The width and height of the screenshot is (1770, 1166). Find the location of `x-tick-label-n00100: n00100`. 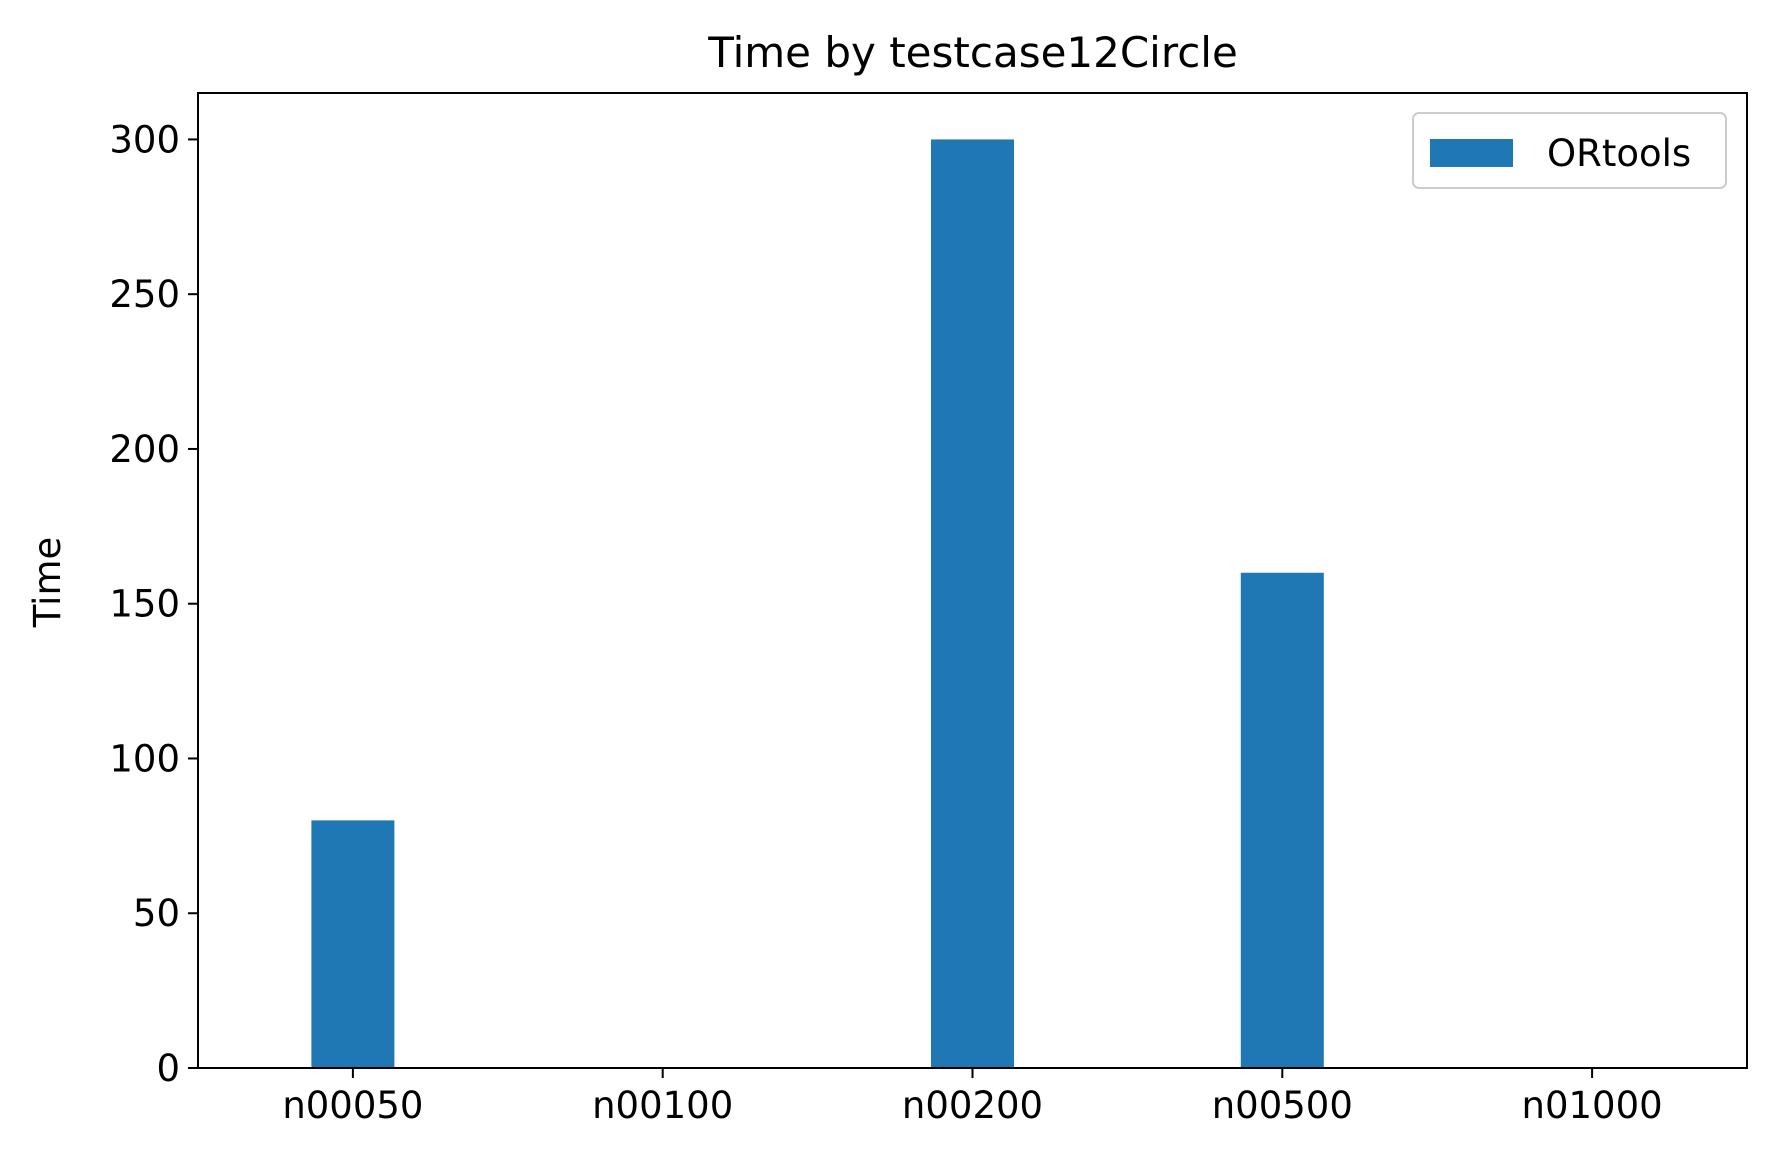

x-tick-label-n00100: n00100 is located at coordinates (662, 1105).